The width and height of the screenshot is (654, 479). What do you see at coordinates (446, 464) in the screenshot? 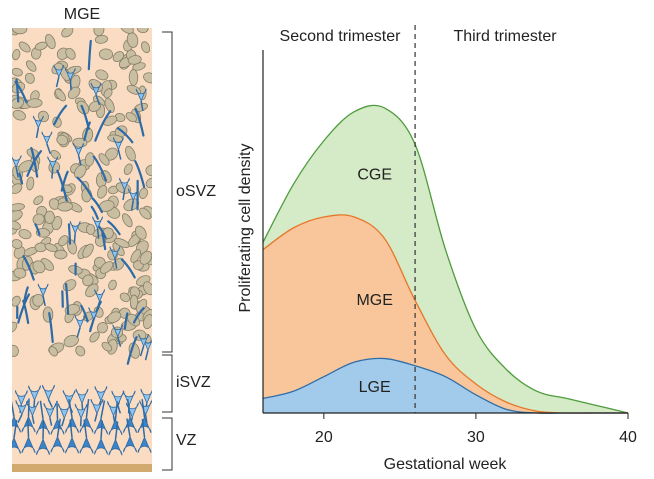
I see `x-axis-label: Gestational week` at bounding box center [446, 464].